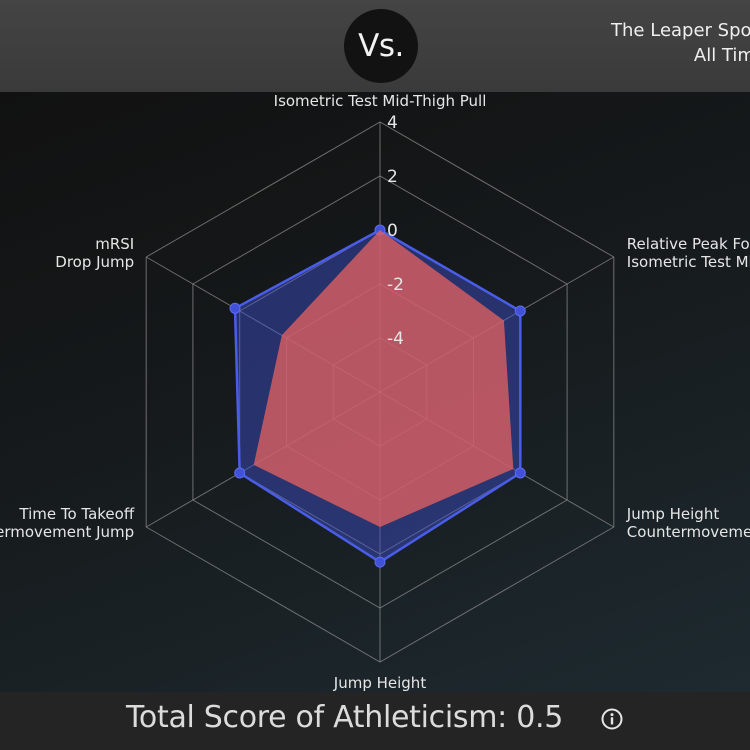 Image resolution: width=750 pixels, height=750 pixels. Describe the element at coordinates (395, 339) in the screenshot. I see `tick-label-4: -4` at that location.